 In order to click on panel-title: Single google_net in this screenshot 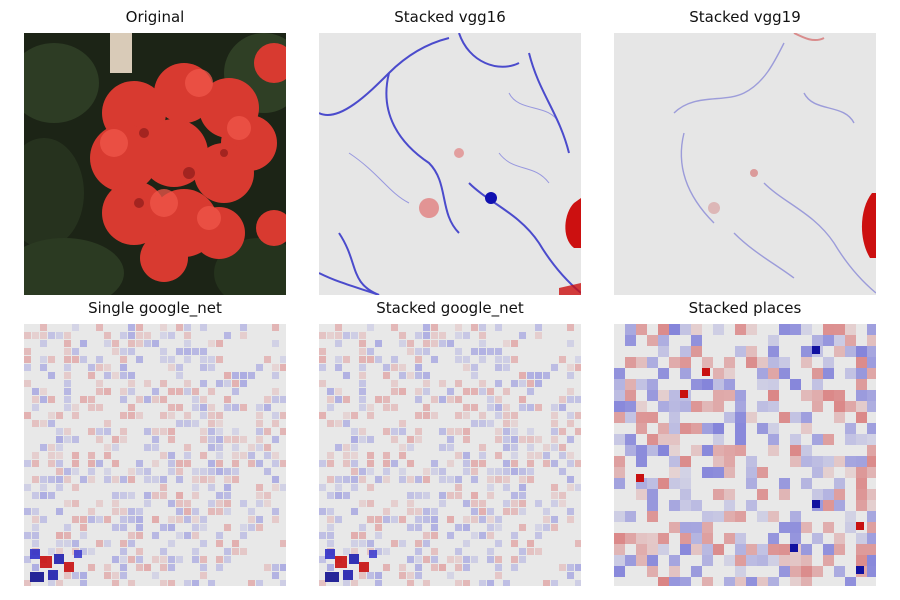, I will do `click(155, 308)`.